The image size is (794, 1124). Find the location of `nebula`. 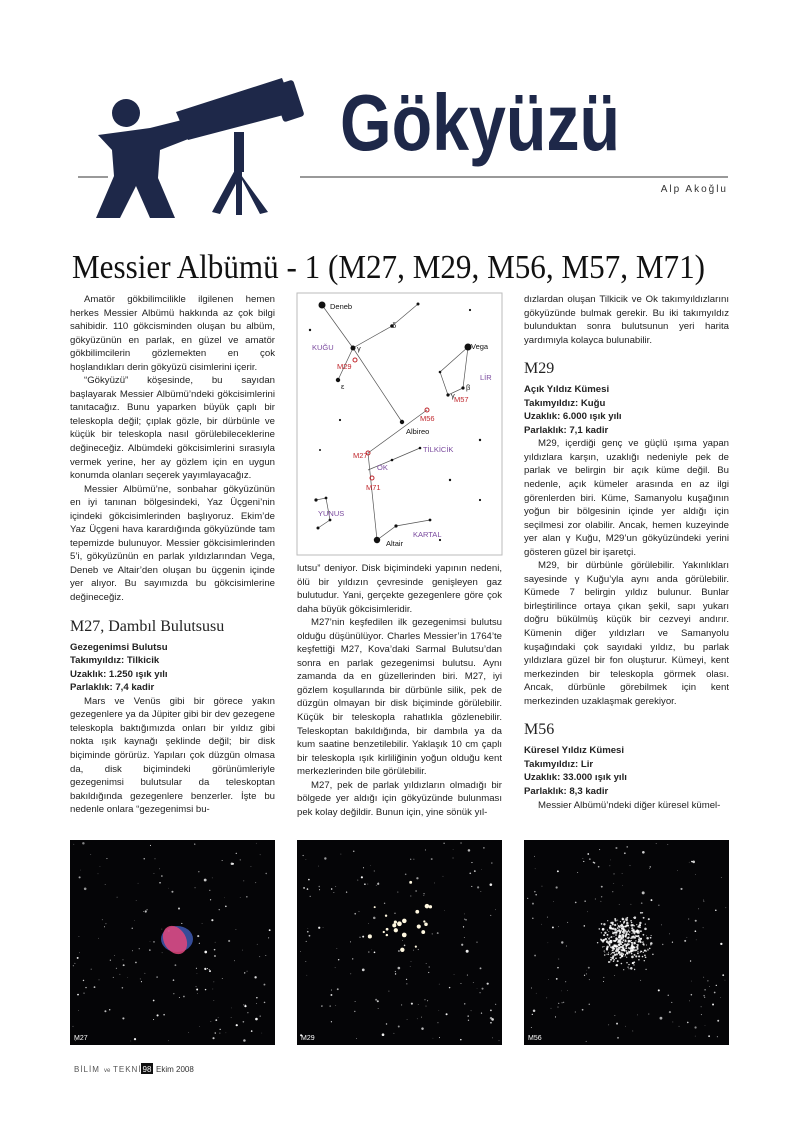

nebula is located at coordinates (175, 940).